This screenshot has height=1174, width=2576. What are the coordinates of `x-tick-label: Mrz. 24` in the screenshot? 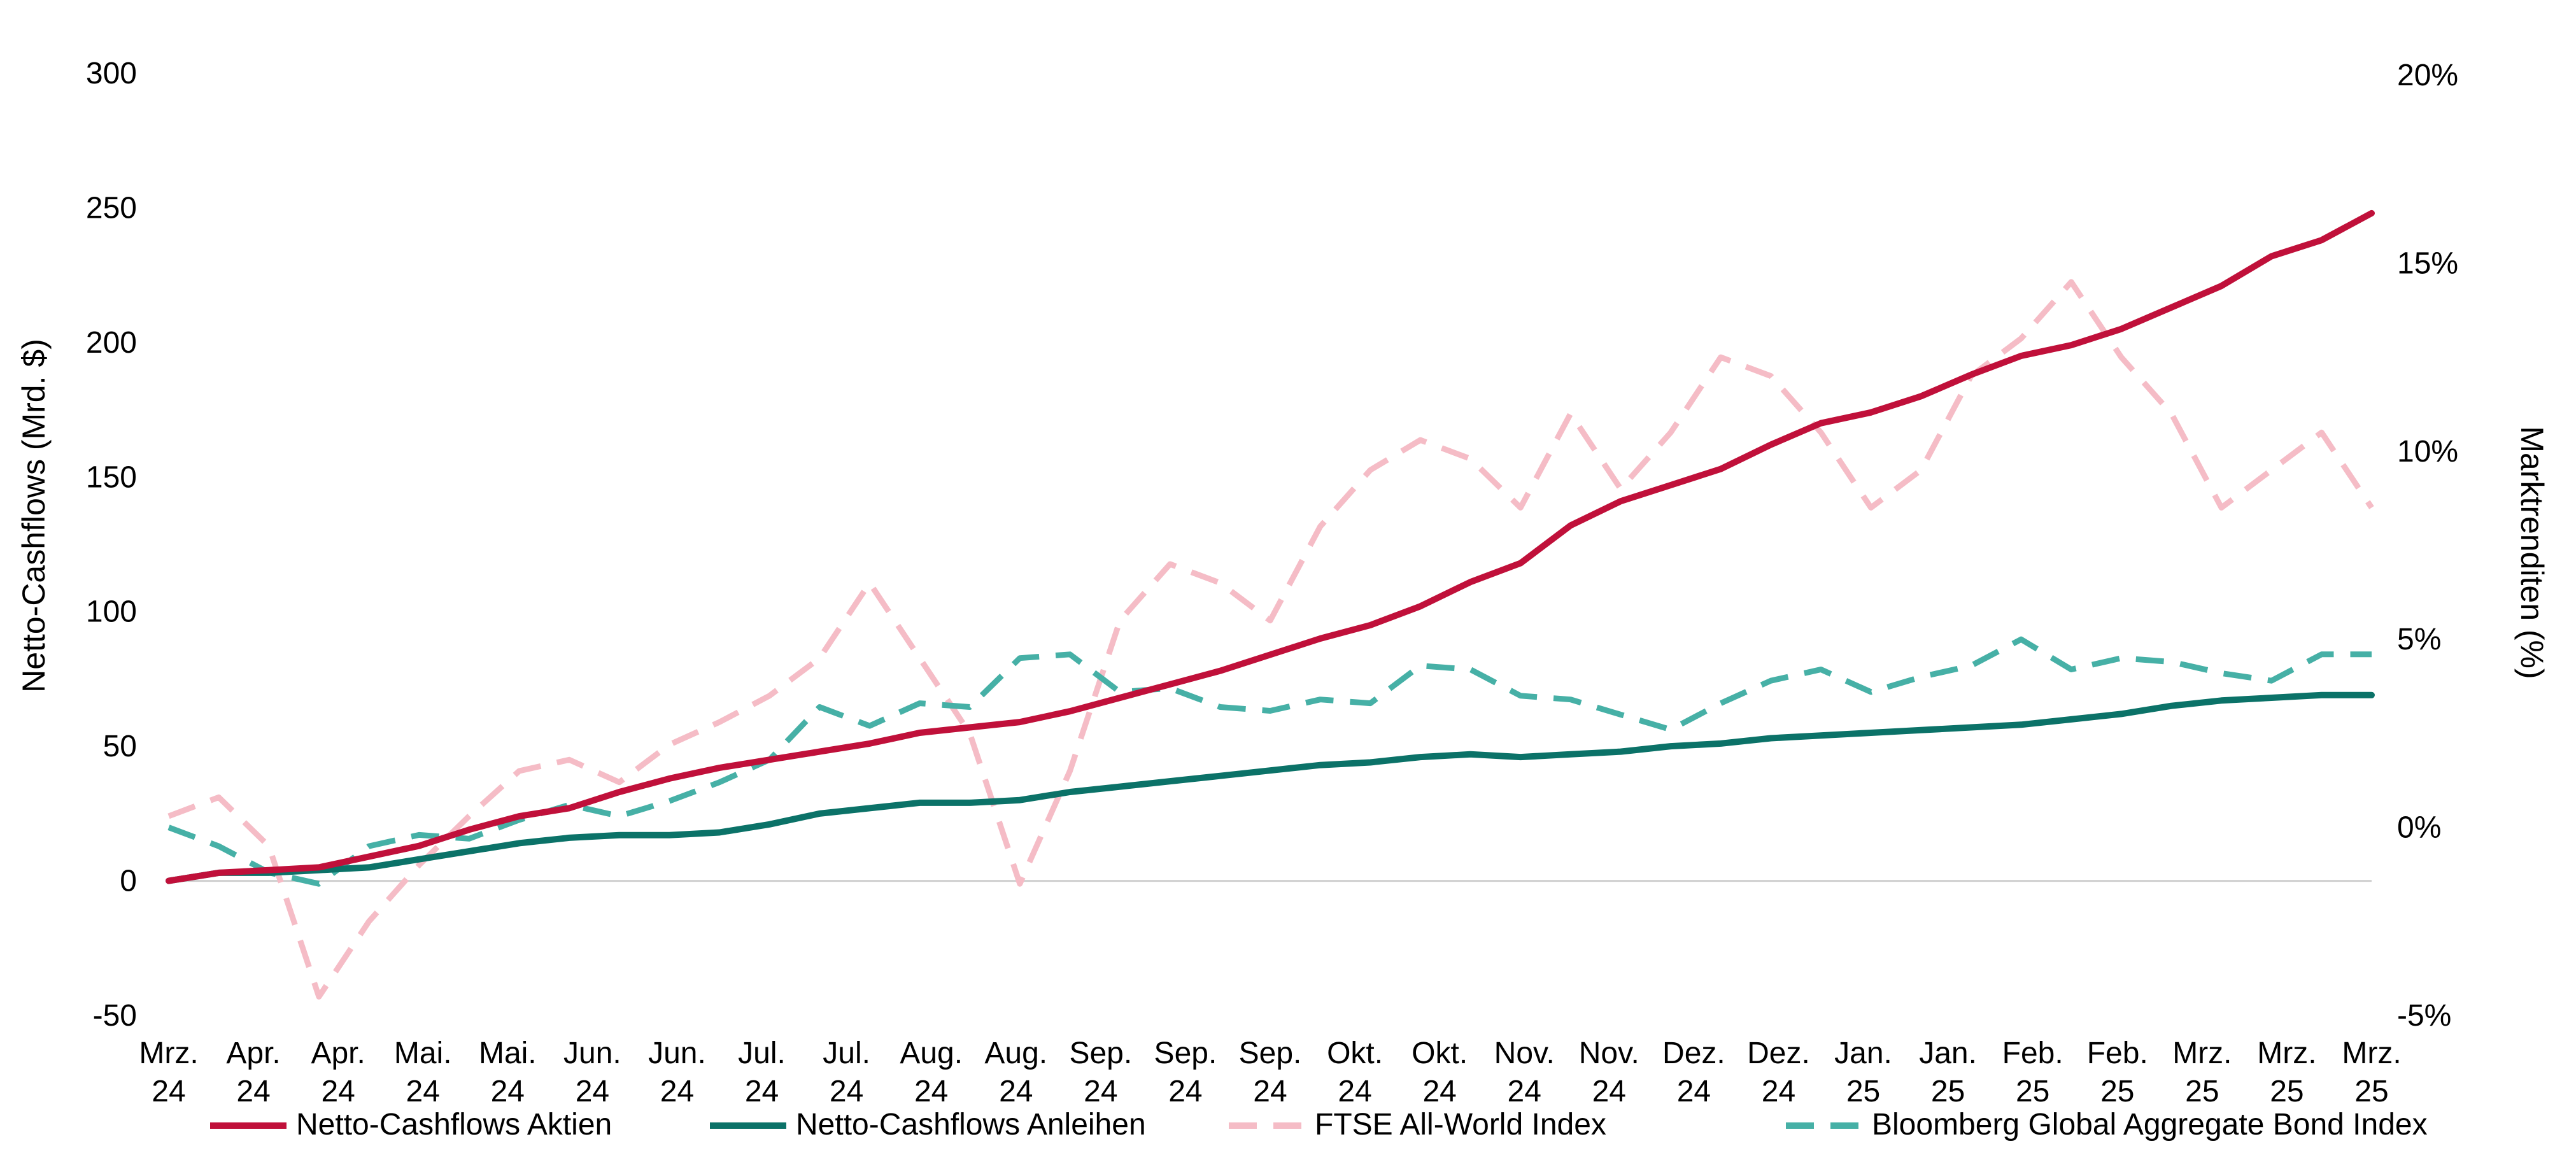 It's located at (168, 1072).